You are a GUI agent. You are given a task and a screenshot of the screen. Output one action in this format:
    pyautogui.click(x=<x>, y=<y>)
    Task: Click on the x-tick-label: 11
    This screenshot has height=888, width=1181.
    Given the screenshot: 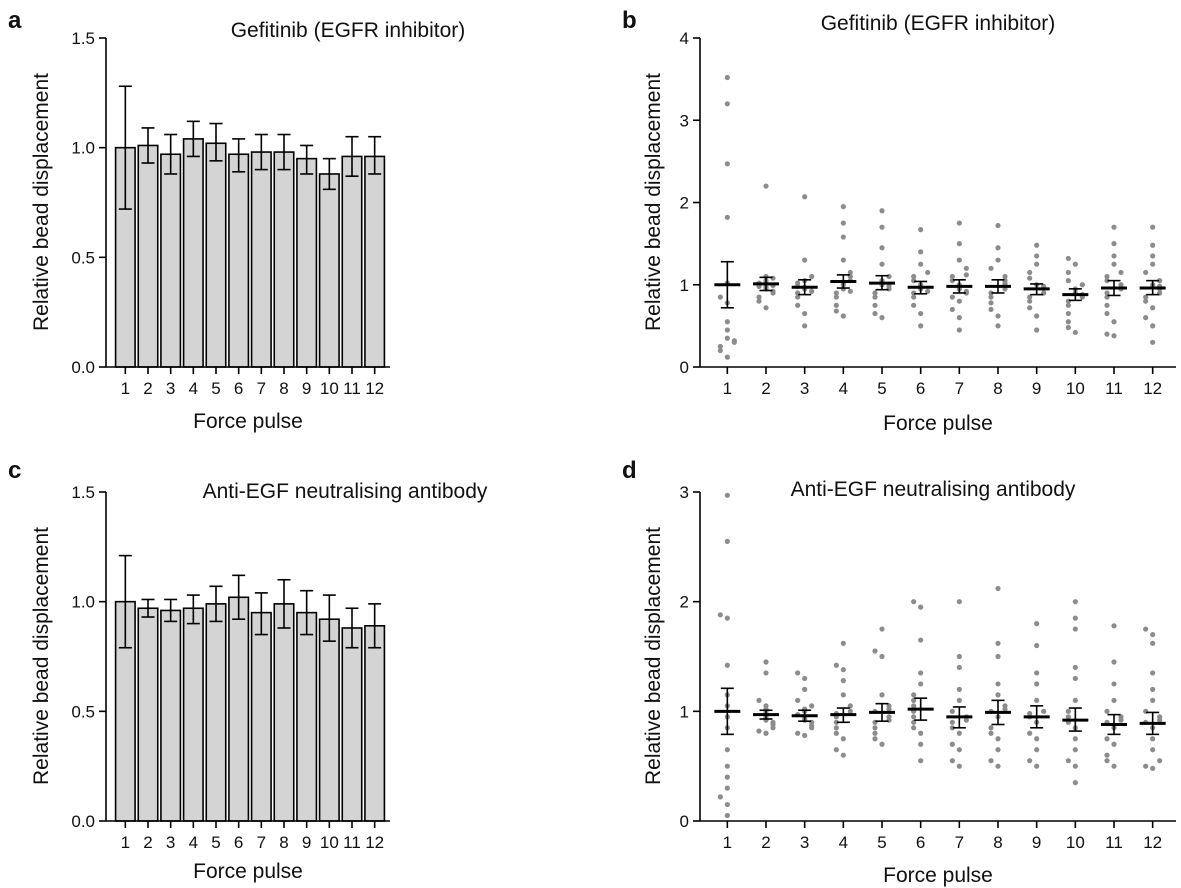 What is the action you would take?
    pyautogui.click(x=1114, y=388)
    